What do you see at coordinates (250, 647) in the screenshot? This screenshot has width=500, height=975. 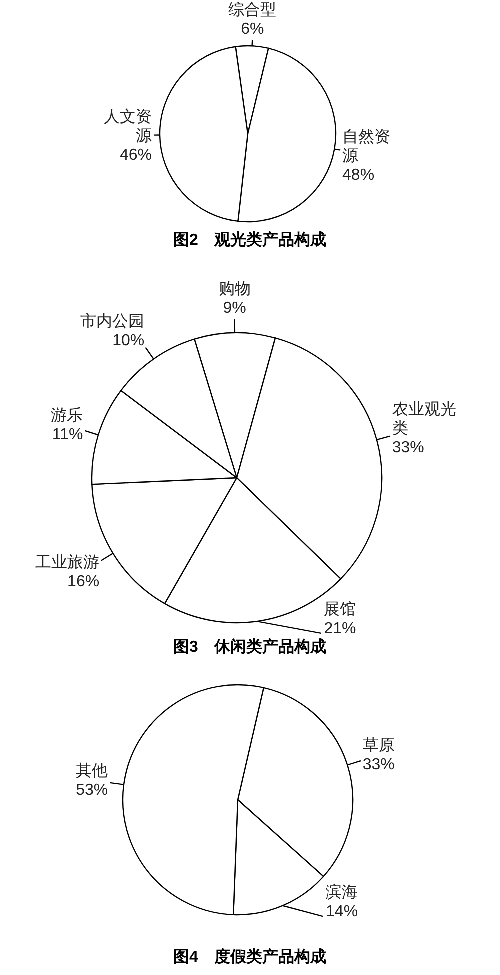 I see `text: 图3 休闲类产品构成` at bounding box center [250, 647].